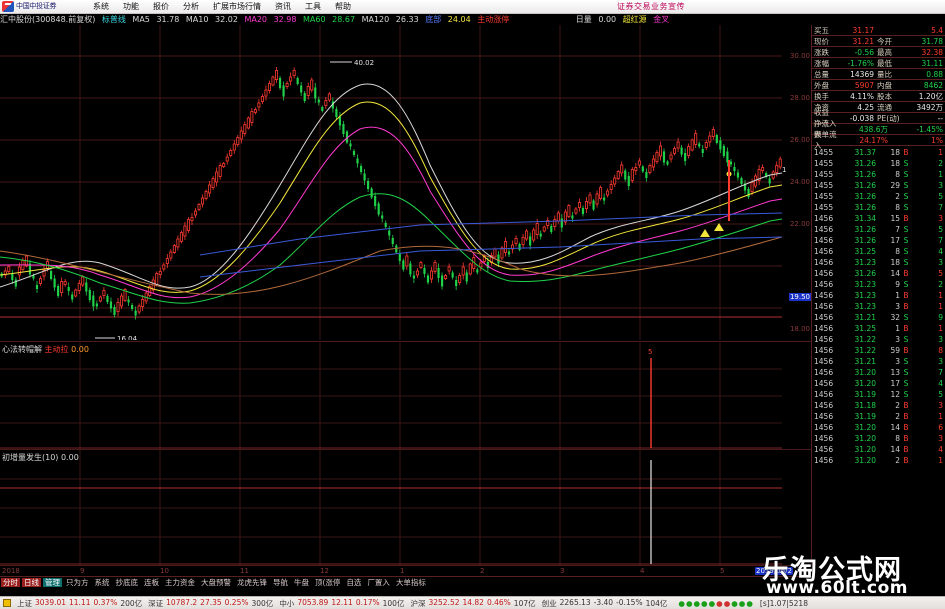 The width and height of the screenshot is (945, 609). Describe the element at coordinates (252, 582) in the screenshot. I see `toolbar-button: 龙虎先锋` at that location.